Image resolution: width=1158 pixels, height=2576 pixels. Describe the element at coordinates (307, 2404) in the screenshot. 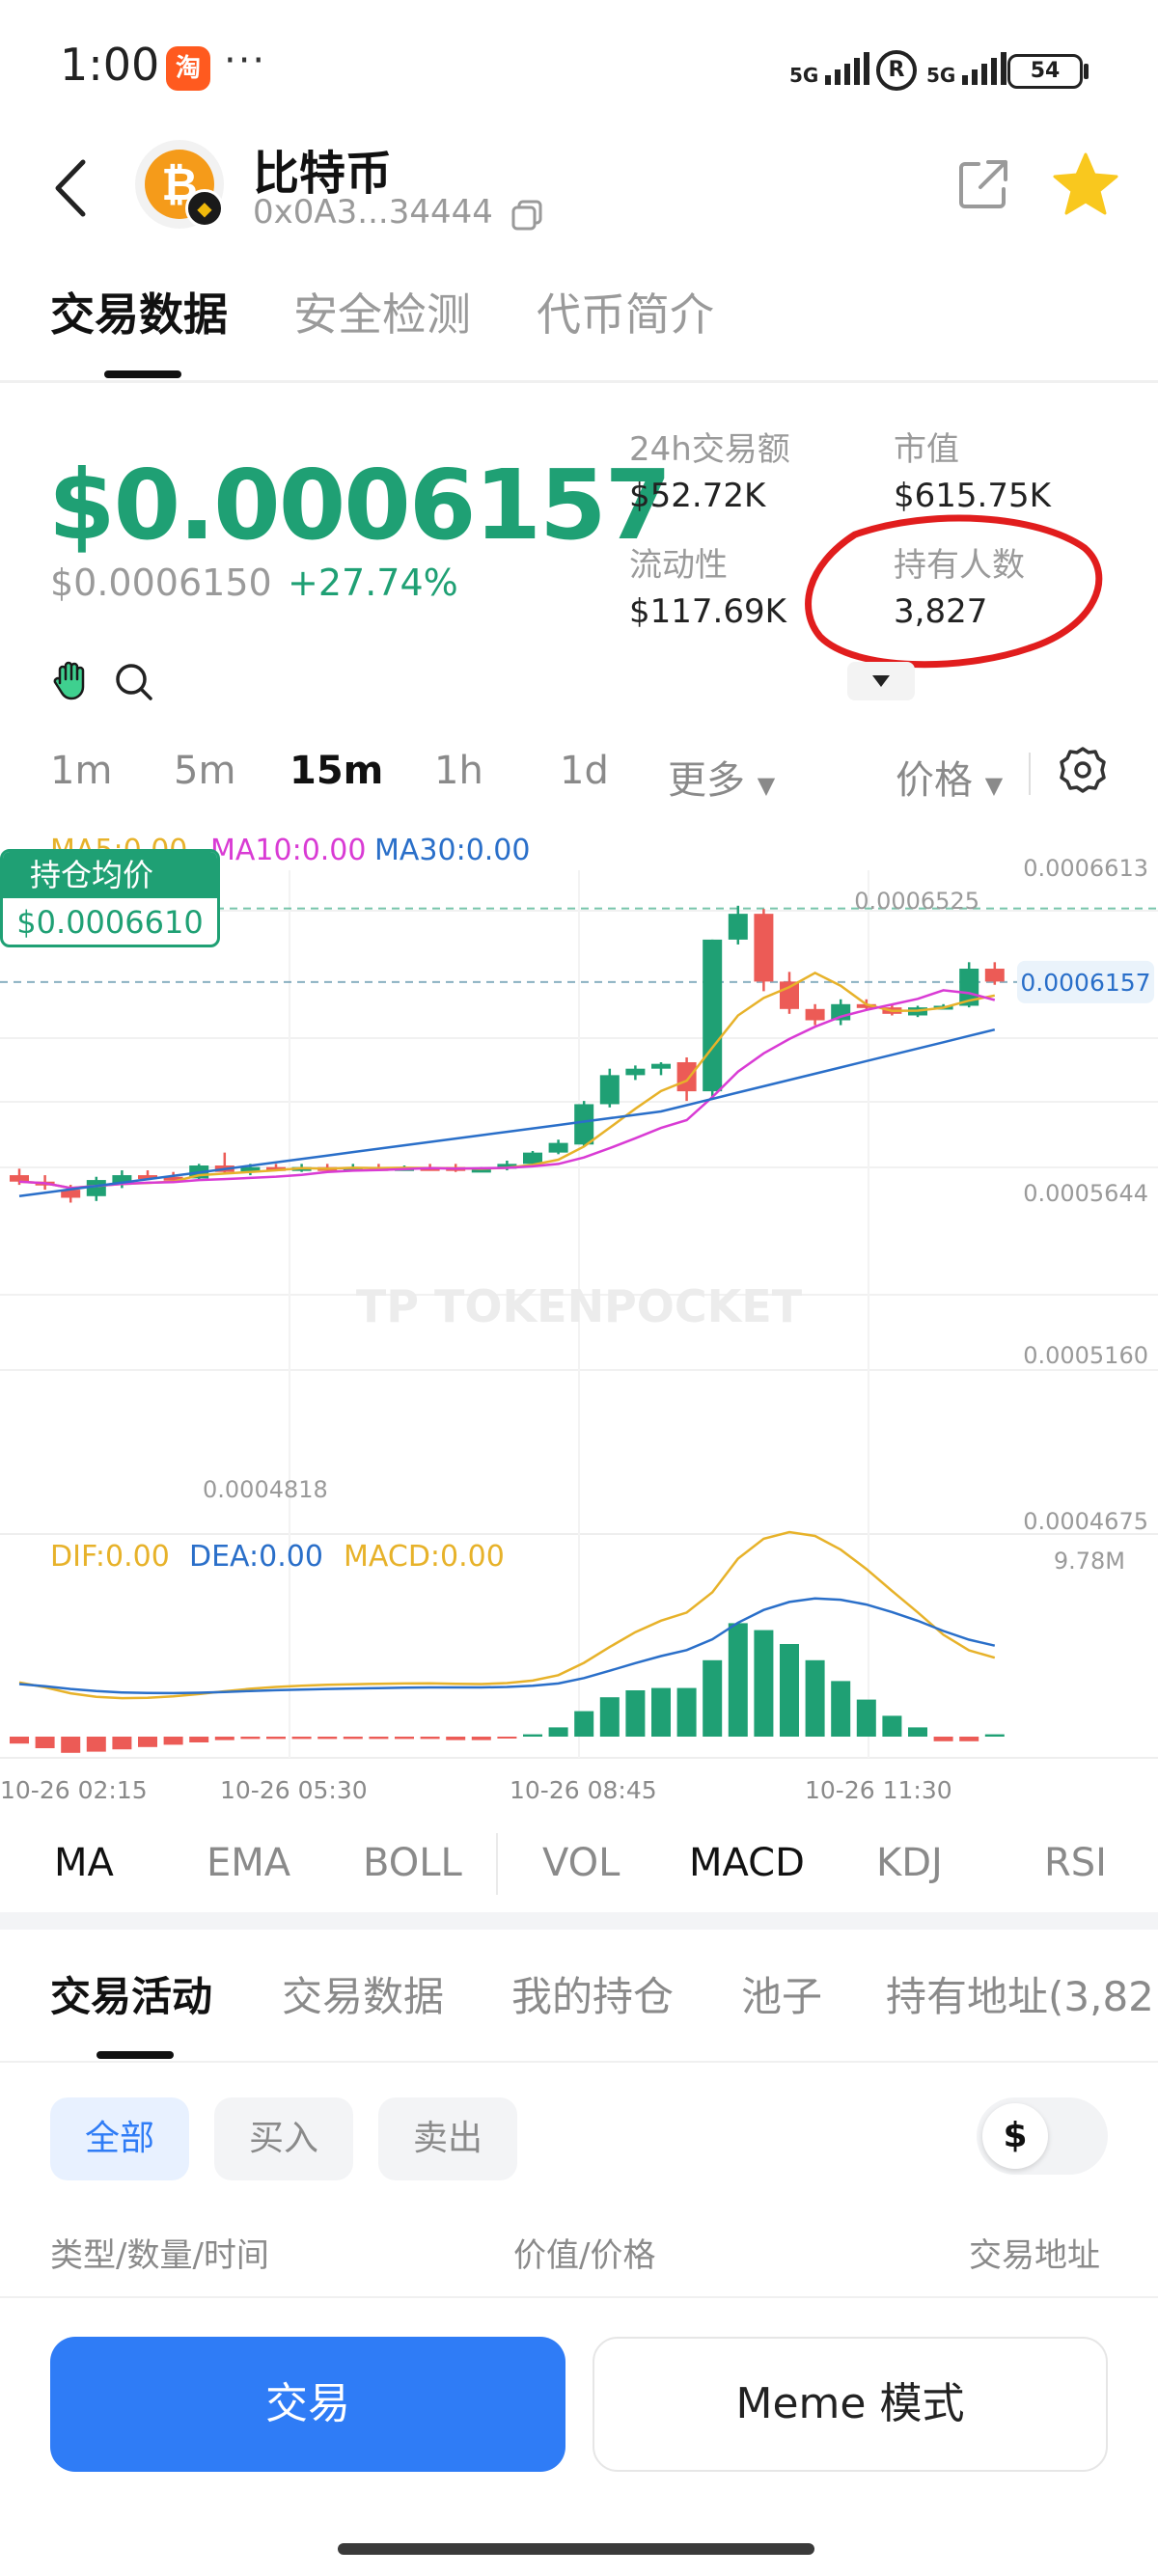

I see `trade-button: 交易` at that location.